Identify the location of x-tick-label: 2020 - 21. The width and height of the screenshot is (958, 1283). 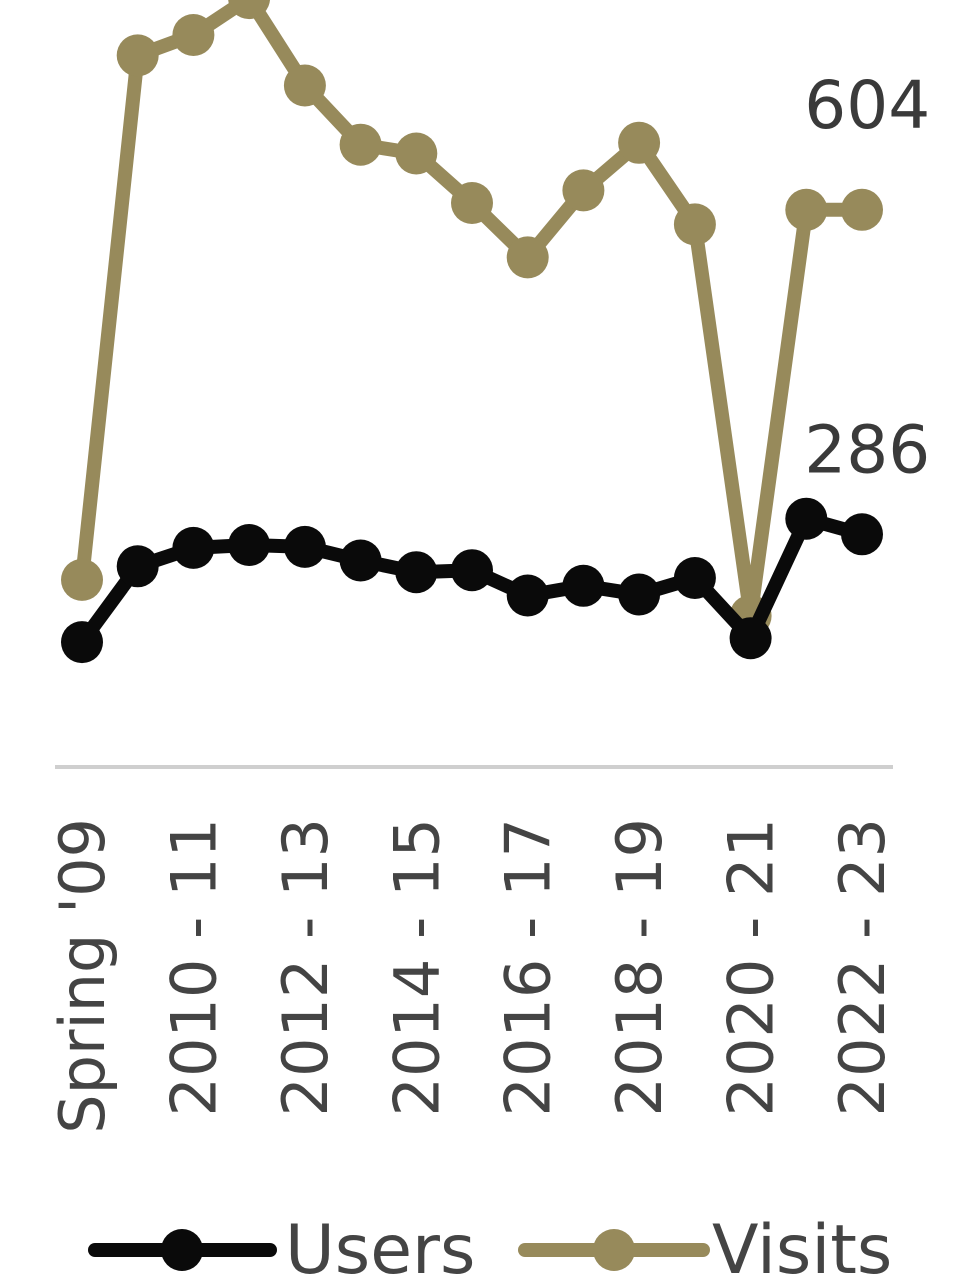
(751, 967).